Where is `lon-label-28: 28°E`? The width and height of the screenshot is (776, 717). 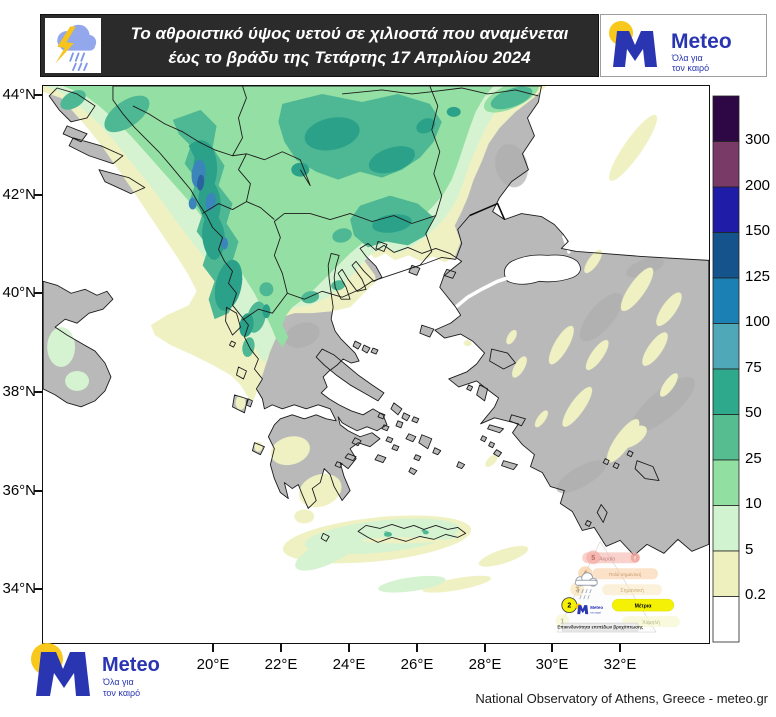 lon-label-28: 28°E is located at coordinates (485, 664).